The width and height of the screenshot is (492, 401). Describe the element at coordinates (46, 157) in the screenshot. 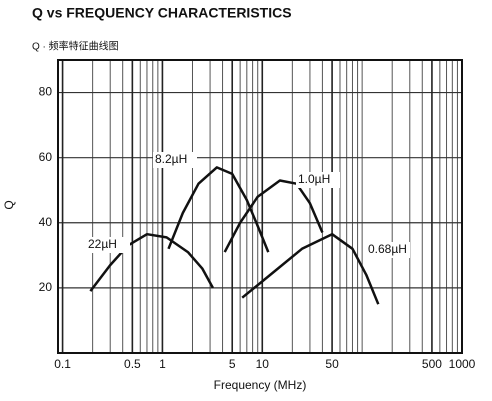

I see `y-tick-label: 60` at that location.